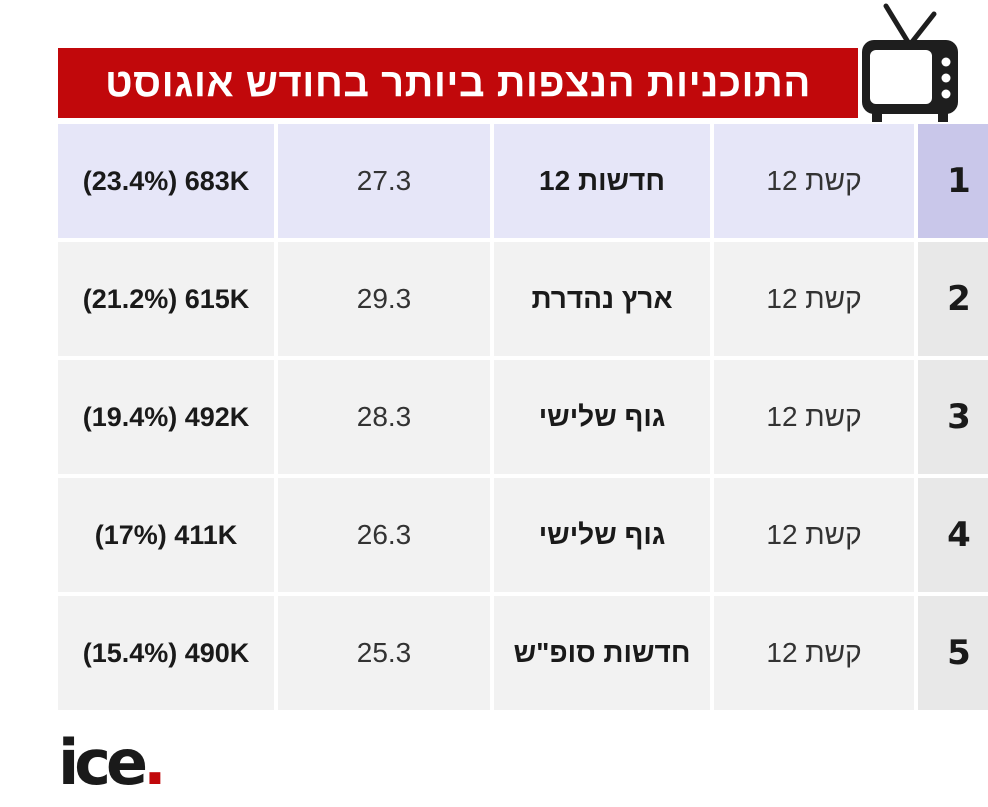 This screenshot has width=988, height=807. I want to click on views-cell: (17%) 411K, so click(166, 535).